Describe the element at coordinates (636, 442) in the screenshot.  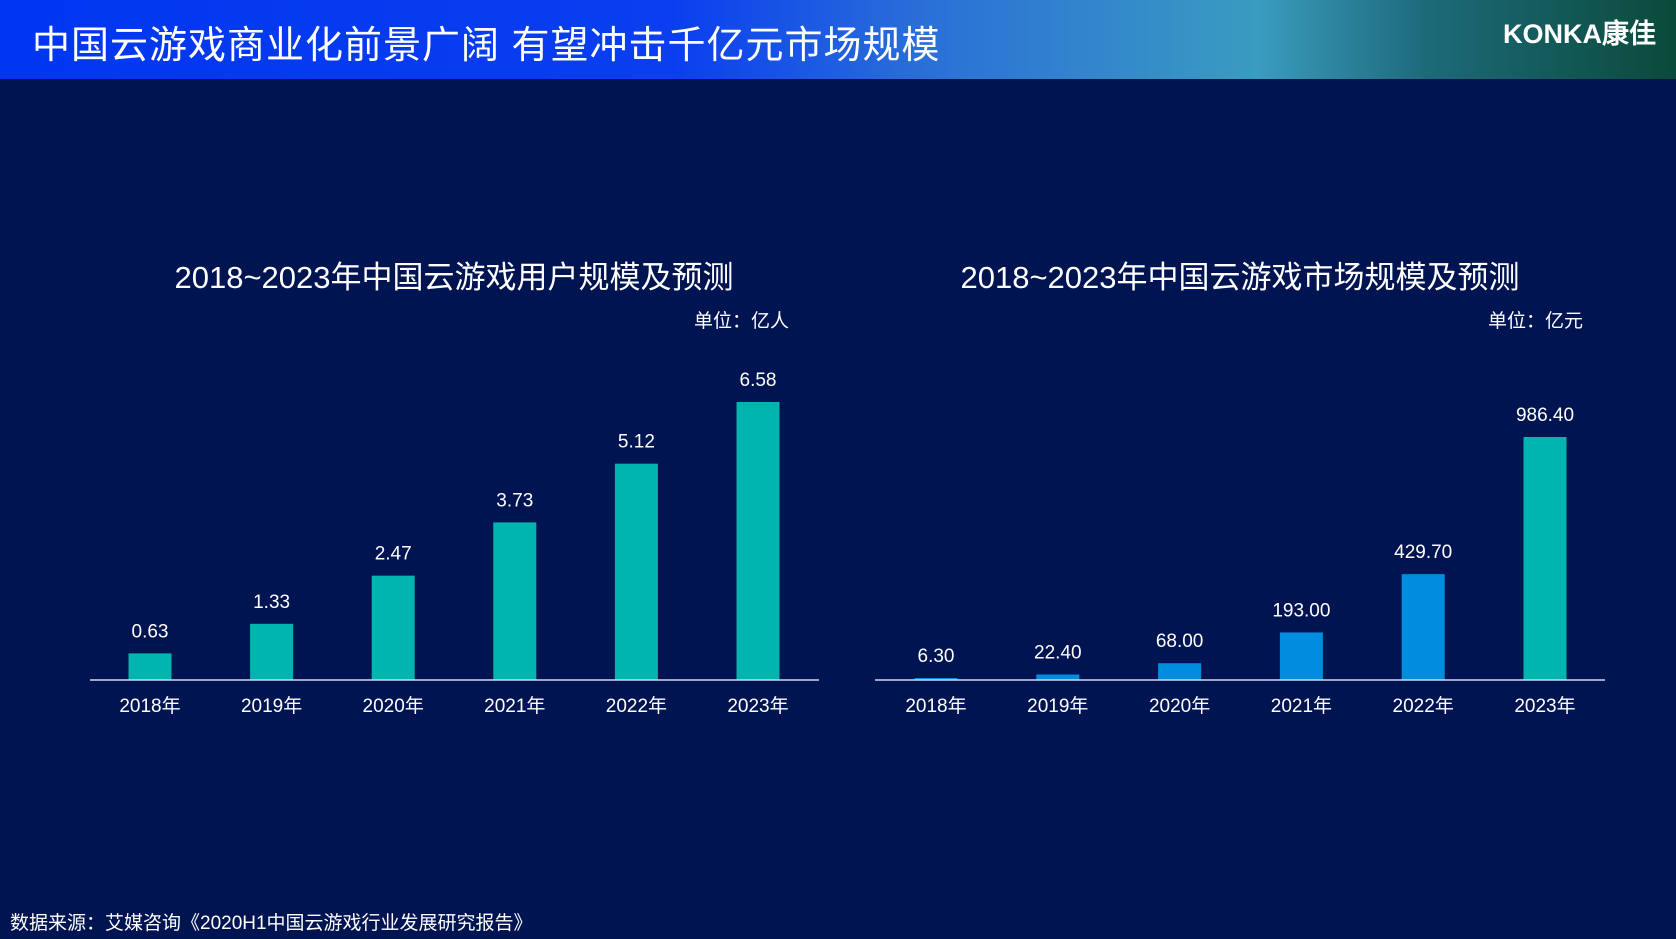
I see `data-label: 5.12` at that location.